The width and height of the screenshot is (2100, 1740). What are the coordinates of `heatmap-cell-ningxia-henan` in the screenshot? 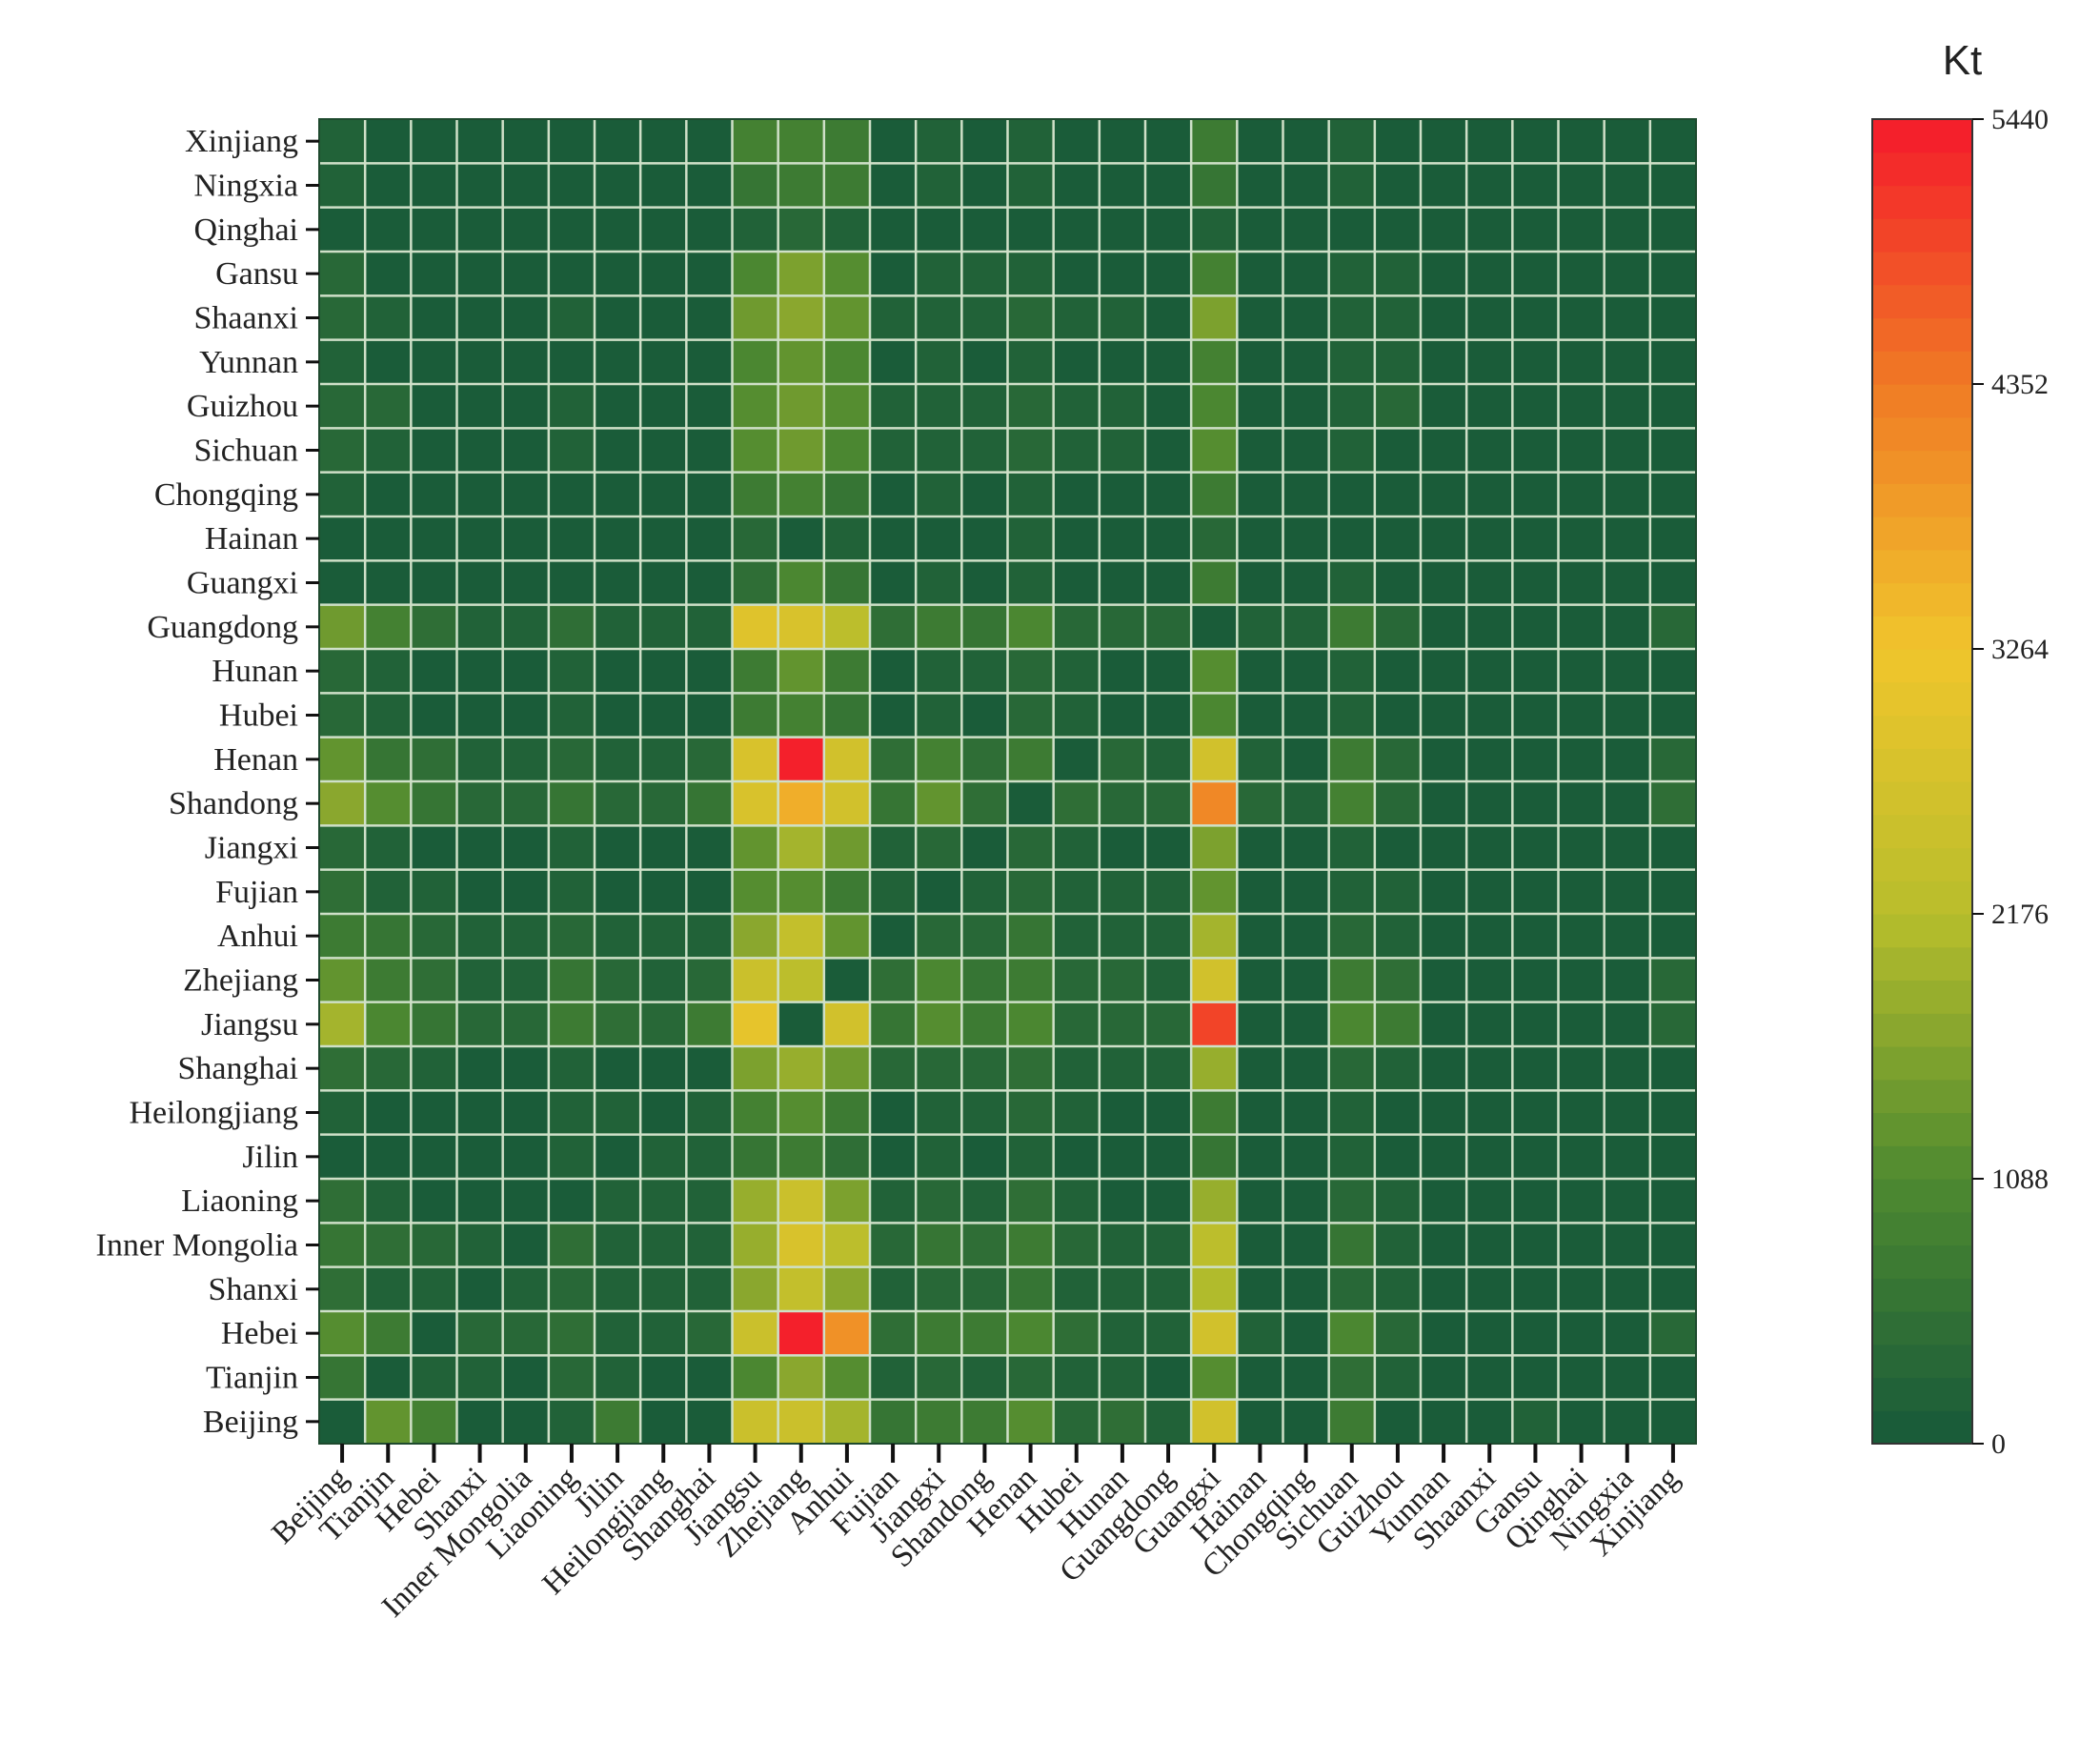 It's located at (1030, 186).